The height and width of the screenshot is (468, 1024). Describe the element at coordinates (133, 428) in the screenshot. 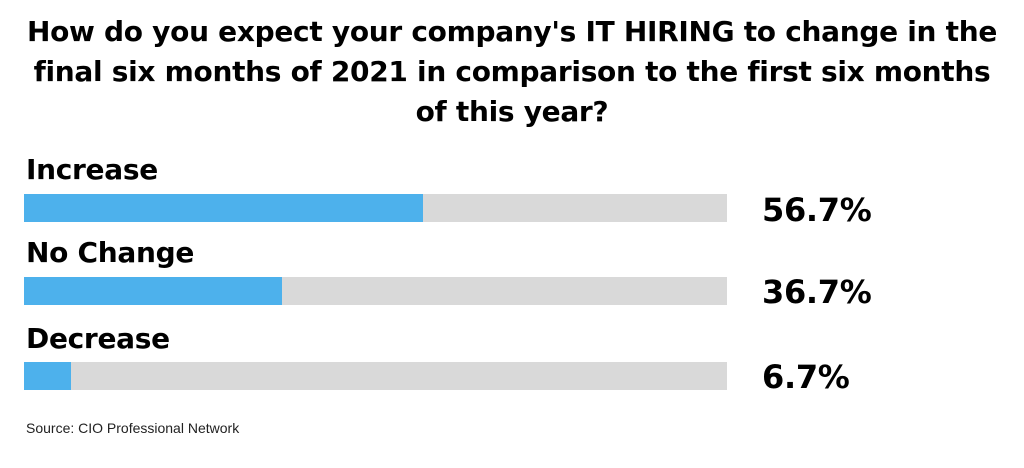

I see `source-note: Source: CIO Professional Network` at that location.